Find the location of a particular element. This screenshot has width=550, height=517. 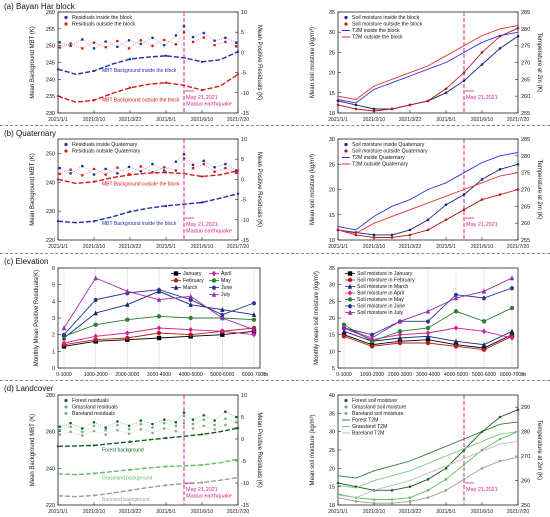

legend-label: February is located at coordinates (193, 281).